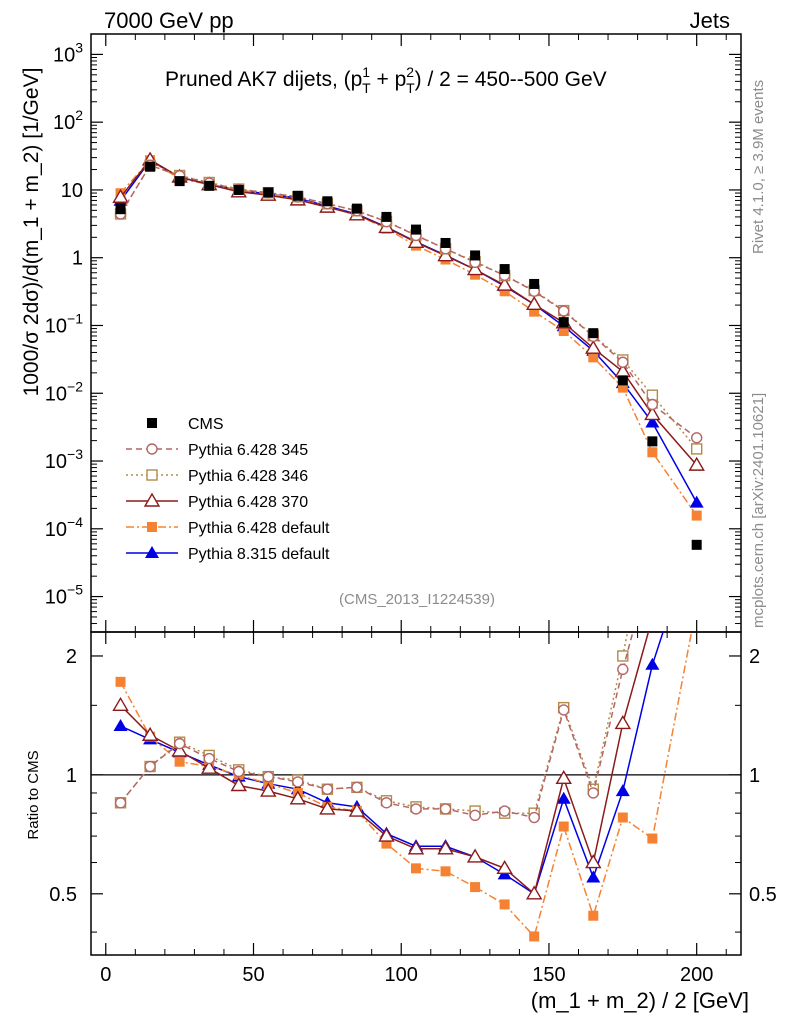  I want to click on y-tick-exponent: 2, so click(79, 115).